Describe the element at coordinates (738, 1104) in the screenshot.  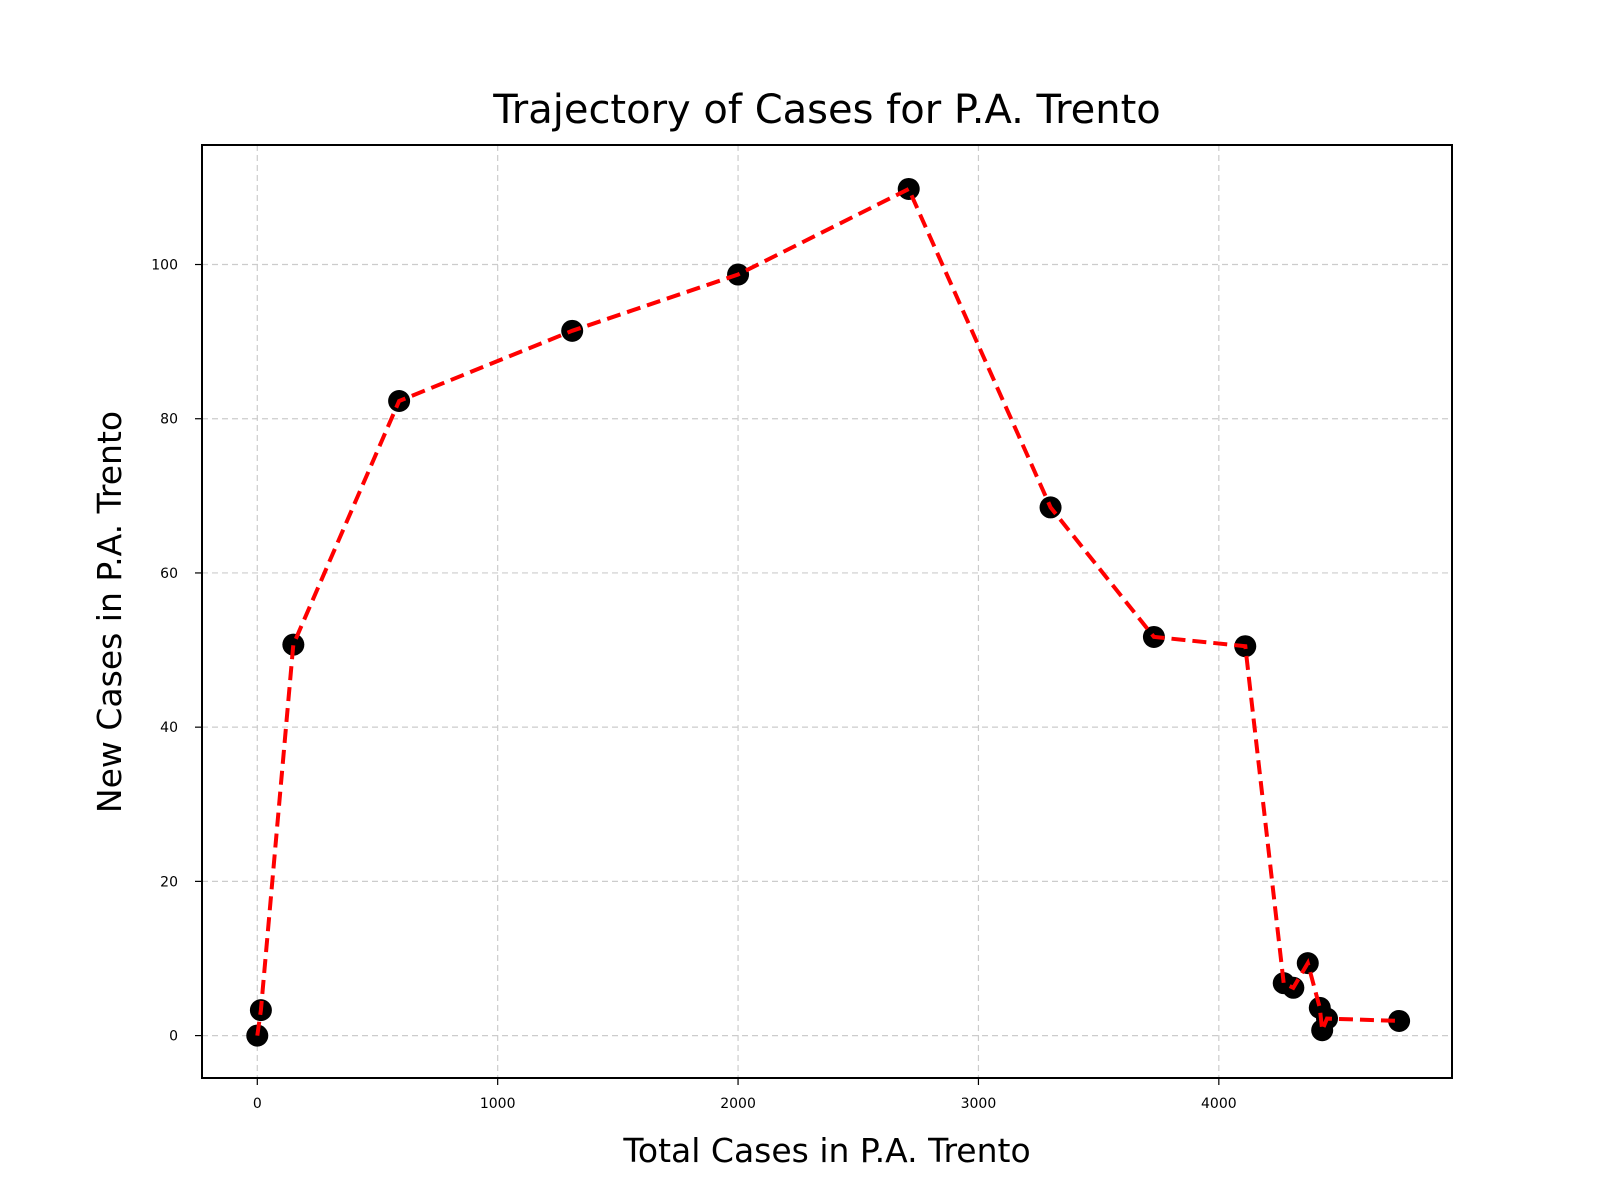
I see `x-tick-label: 2000` at that location.